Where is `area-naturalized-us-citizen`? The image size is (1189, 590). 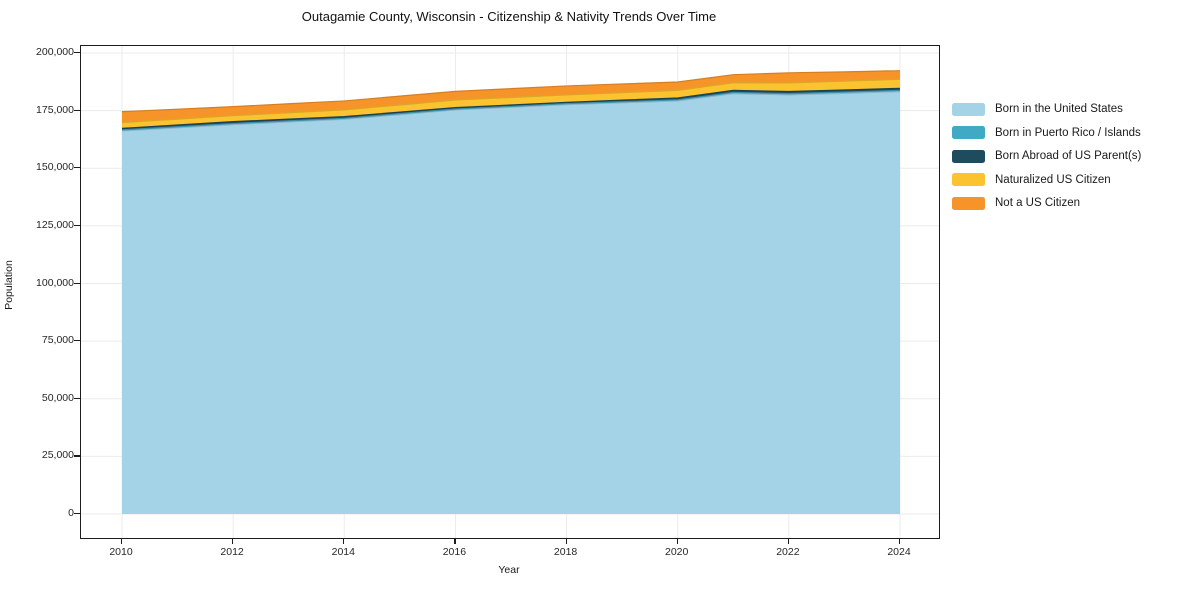
area-naturalized-us-citizen is located at coordinates (511, 104).